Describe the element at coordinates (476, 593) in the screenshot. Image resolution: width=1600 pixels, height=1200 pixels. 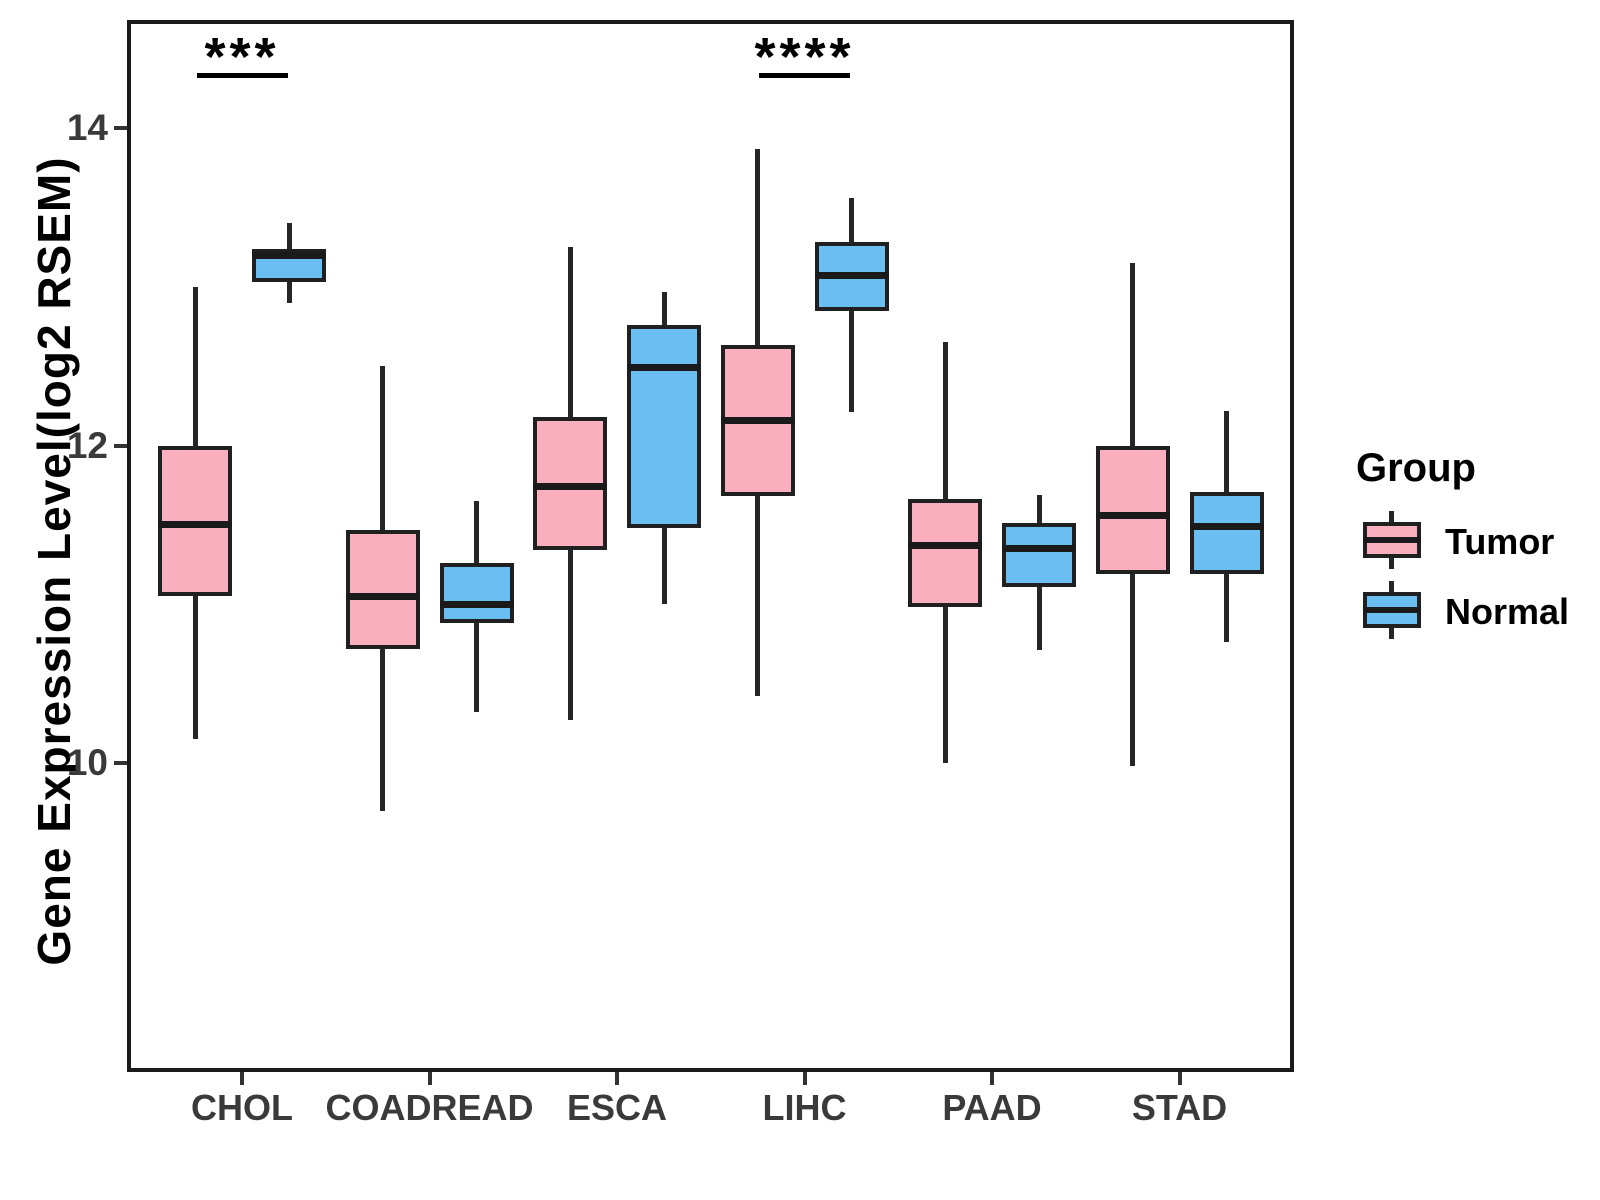
I see `box-coadread-normal` at that location.